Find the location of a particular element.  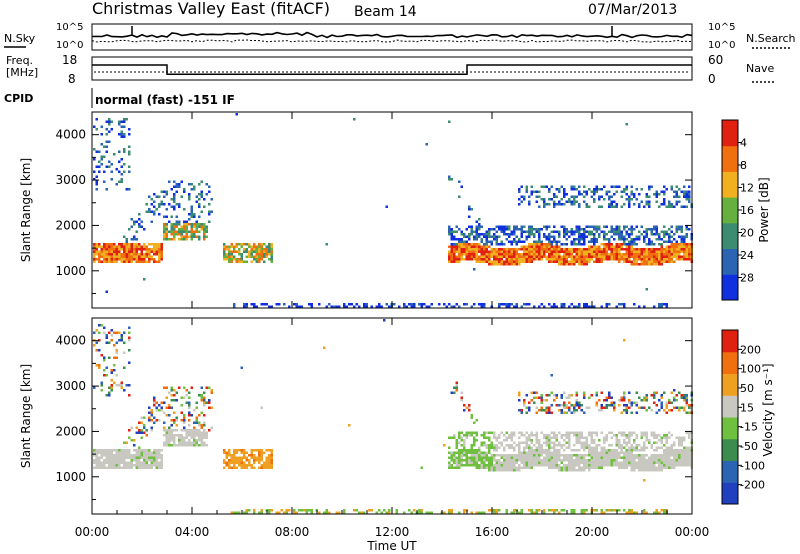

xtick-label: 20:00 is located at coordinates (592, 532).